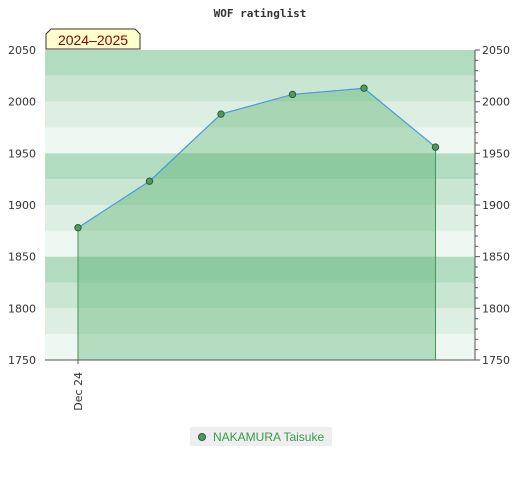 This screenshot has height=480, width=520. I want to click on period-badge: 2024–2025, so click(93, 39).